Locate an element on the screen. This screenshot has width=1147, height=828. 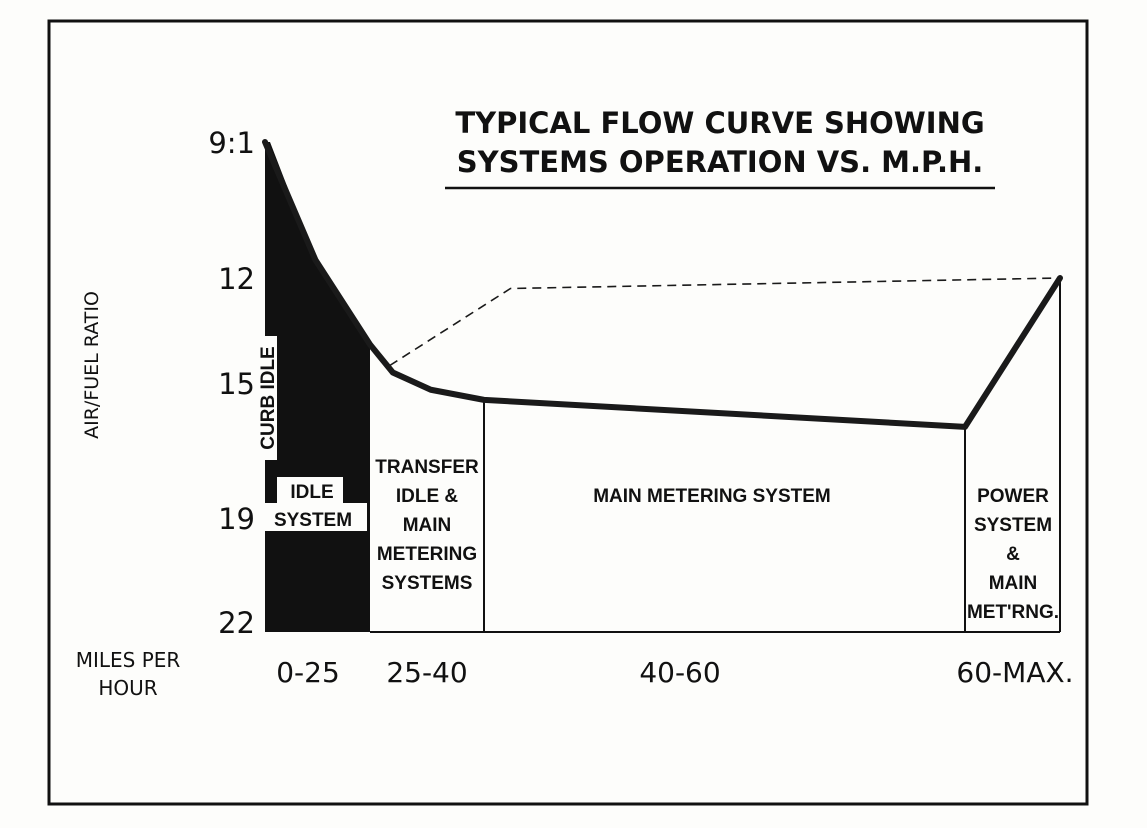
transfer-region-label: TRANSFER is located at coordinates (427, 467).